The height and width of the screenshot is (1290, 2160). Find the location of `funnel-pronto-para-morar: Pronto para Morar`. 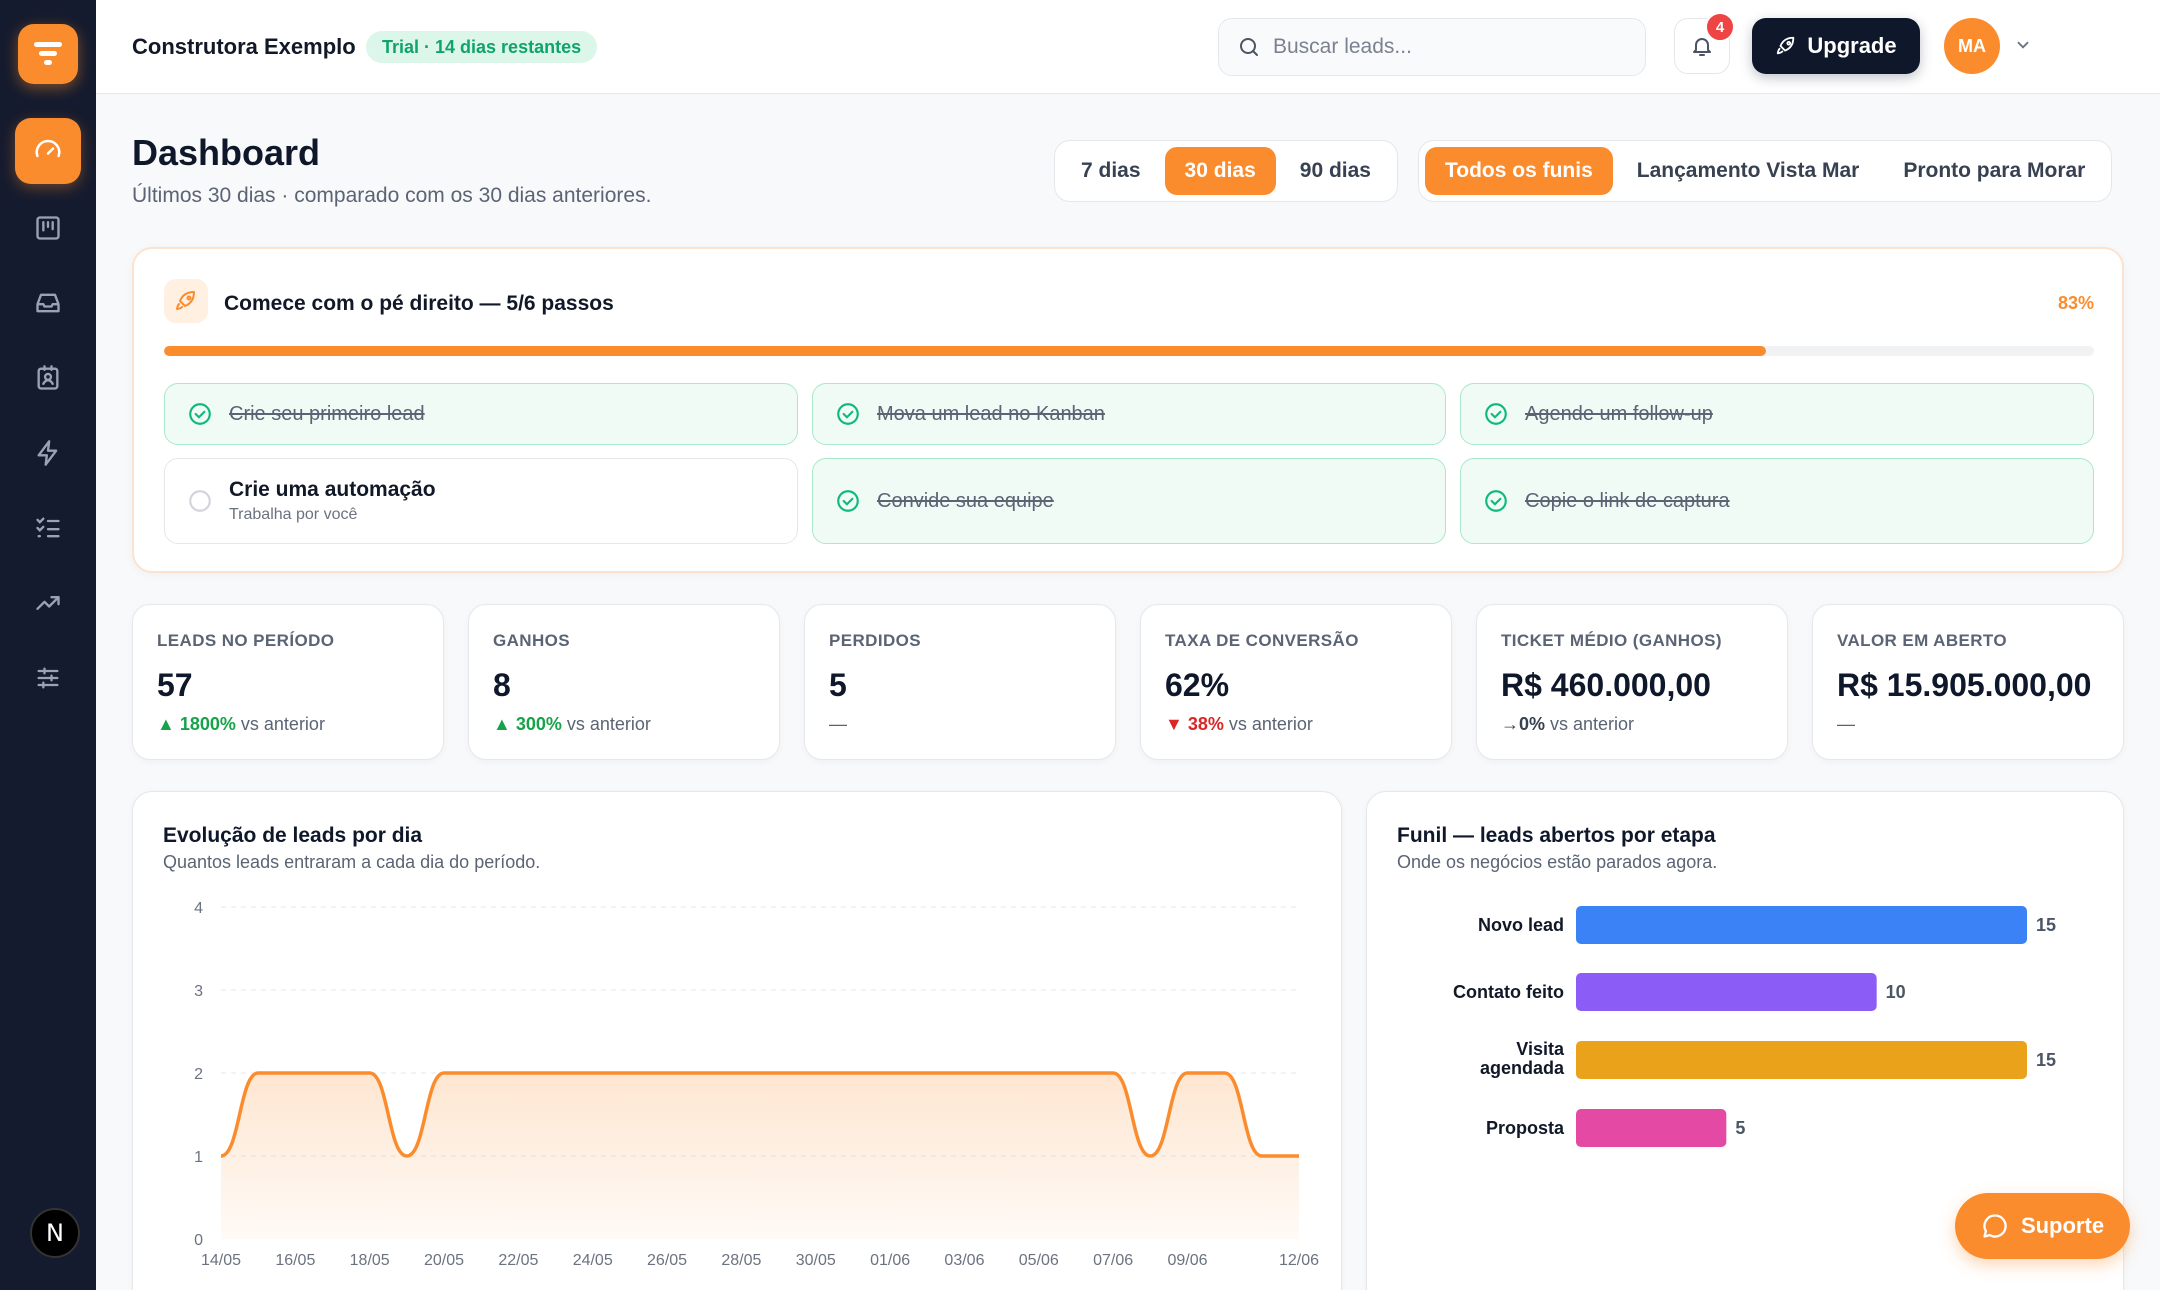

funnel-pronto-para-morar: Pronto para Morar is located at coordinates (1994, 170).